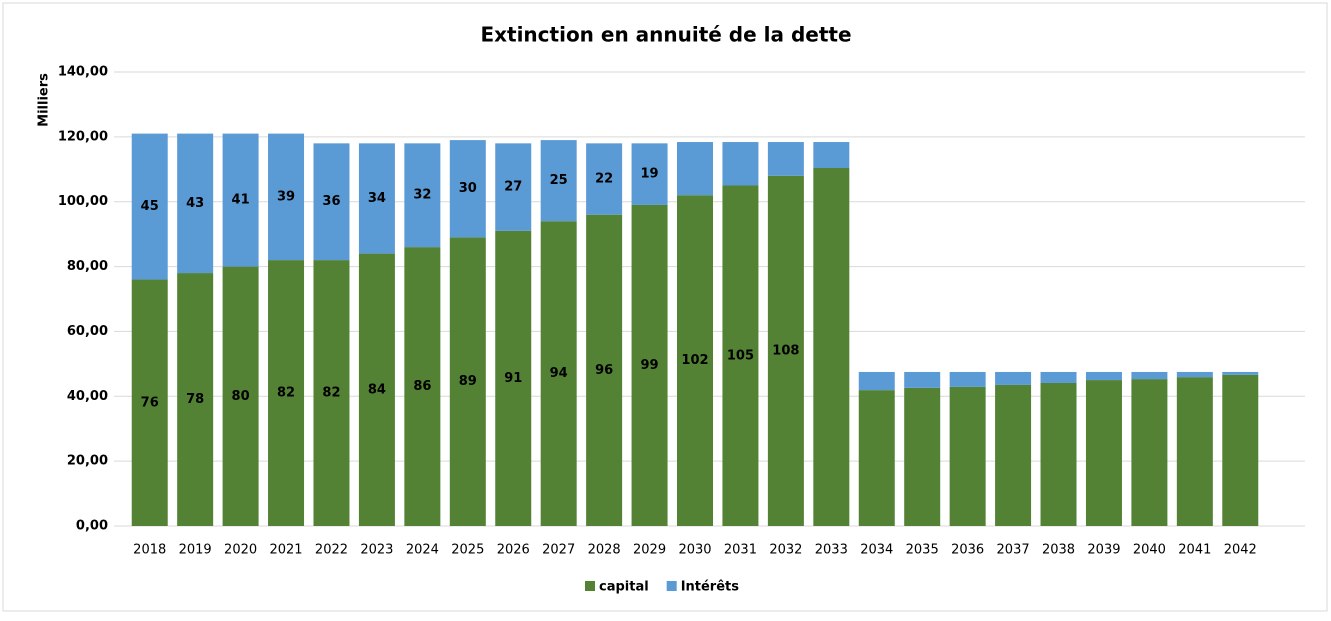  I want to click on data-label: 36, so click(331, 201).